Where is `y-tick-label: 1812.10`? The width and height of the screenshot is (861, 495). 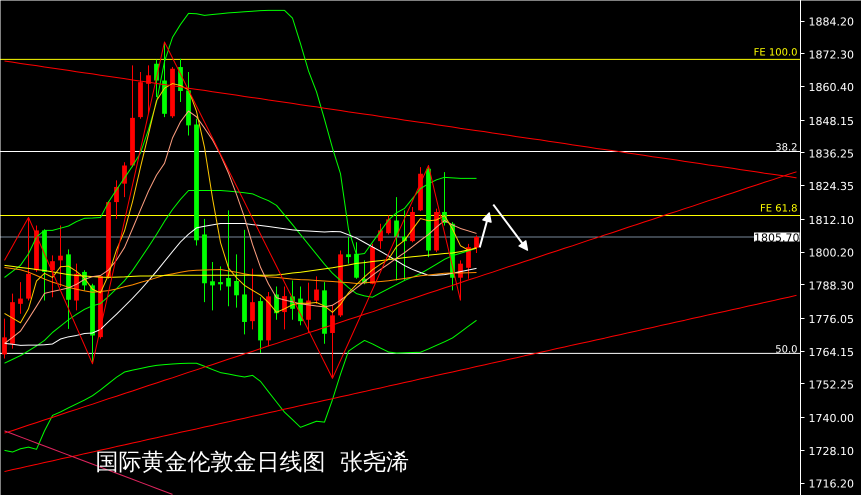 y-tick-label: 1812.10 is located at coordinates (831, 220).